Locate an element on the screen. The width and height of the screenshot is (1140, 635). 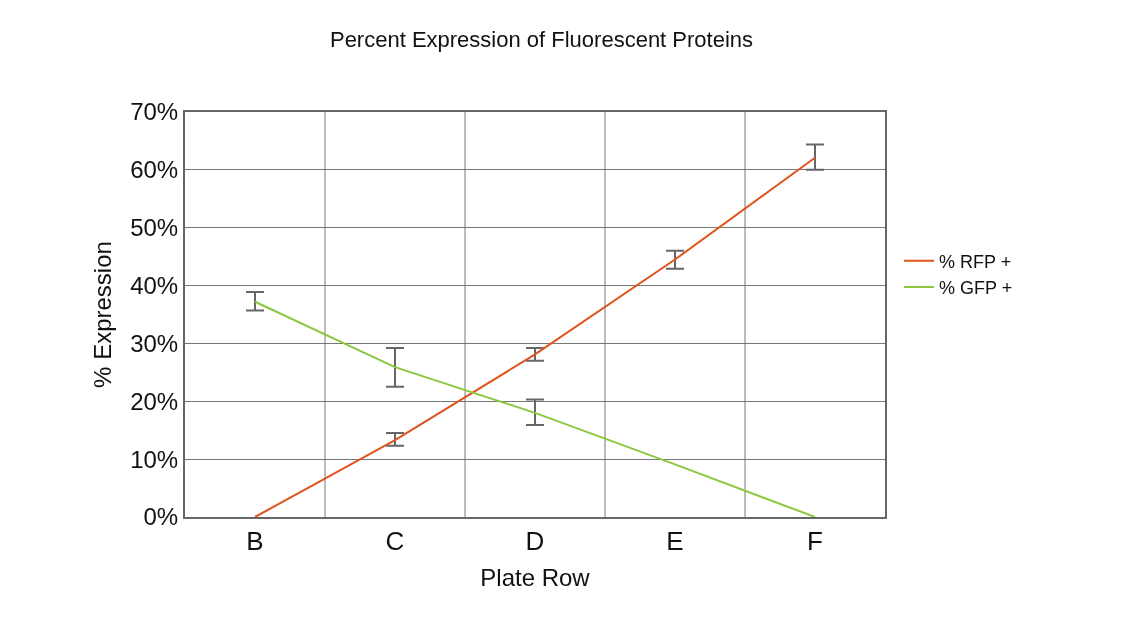
y-tick-label: 20% is located at coordinates (154, 401).